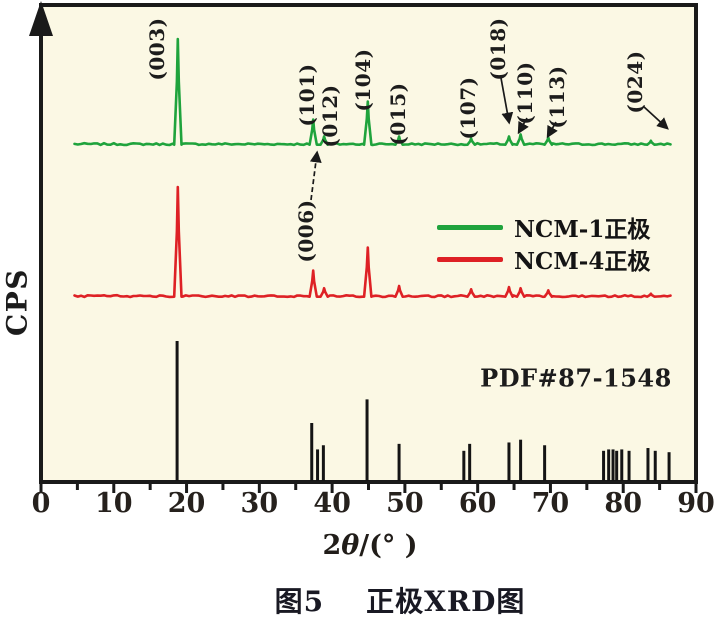 The width and height of the screenshot is (723, 619). I want to click on x-tick-label-70: 70, so click(550, 503).